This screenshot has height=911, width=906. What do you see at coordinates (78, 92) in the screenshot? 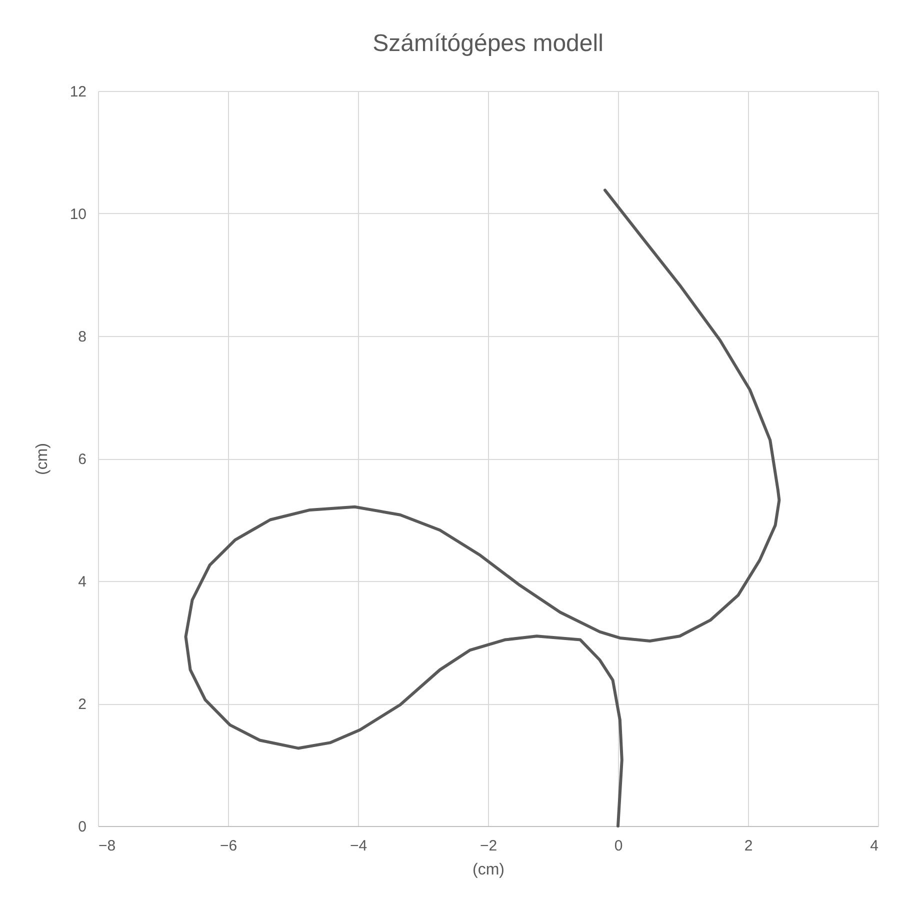
I see `y-tick-label: 12` at bounding box center [78, 92].